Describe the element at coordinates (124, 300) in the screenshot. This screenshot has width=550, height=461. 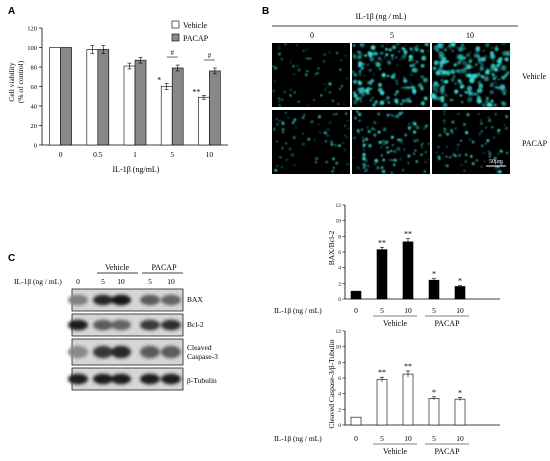
I see `blot-bands` at that location.